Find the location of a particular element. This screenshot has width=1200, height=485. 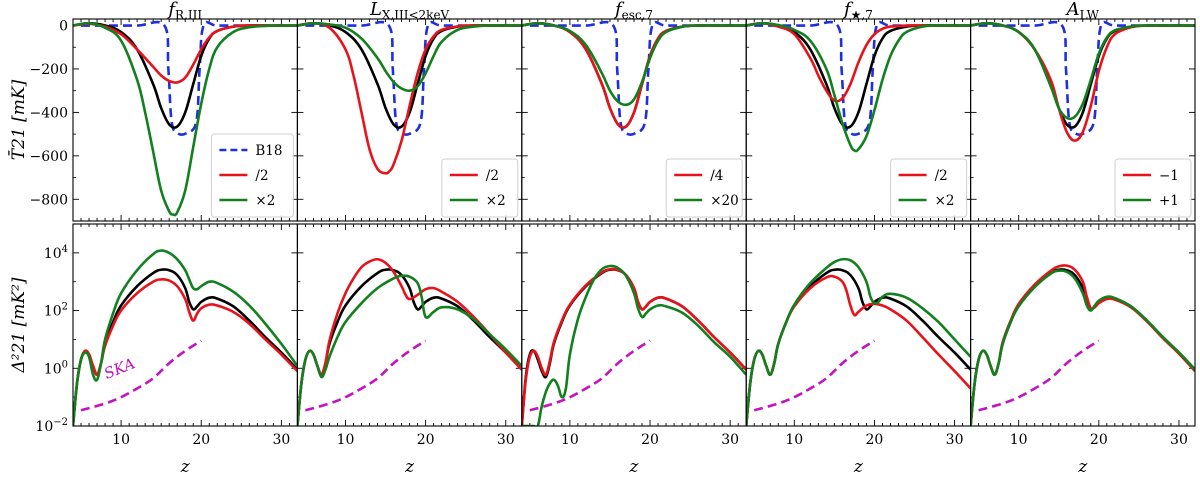

legend-label: /4 is located at coordinates (716, 176).